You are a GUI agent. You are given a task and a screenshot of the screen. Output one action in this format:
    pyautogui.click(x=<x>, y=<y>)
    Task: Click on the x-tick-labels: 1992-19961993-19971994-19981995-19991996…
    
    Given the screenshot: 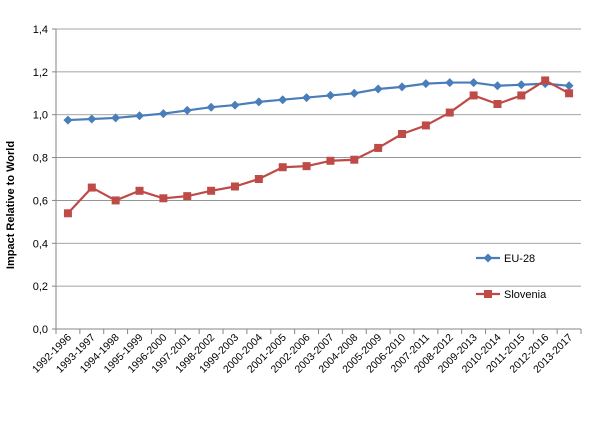 What is the action you would take?
    pyautogui.click(x=302, y=354)
    